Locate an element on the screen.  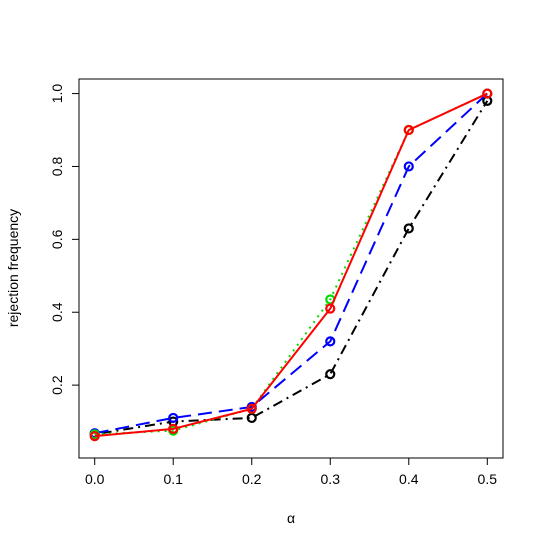
y-tick-label: 0.2 is located at coordinates (57, 385).